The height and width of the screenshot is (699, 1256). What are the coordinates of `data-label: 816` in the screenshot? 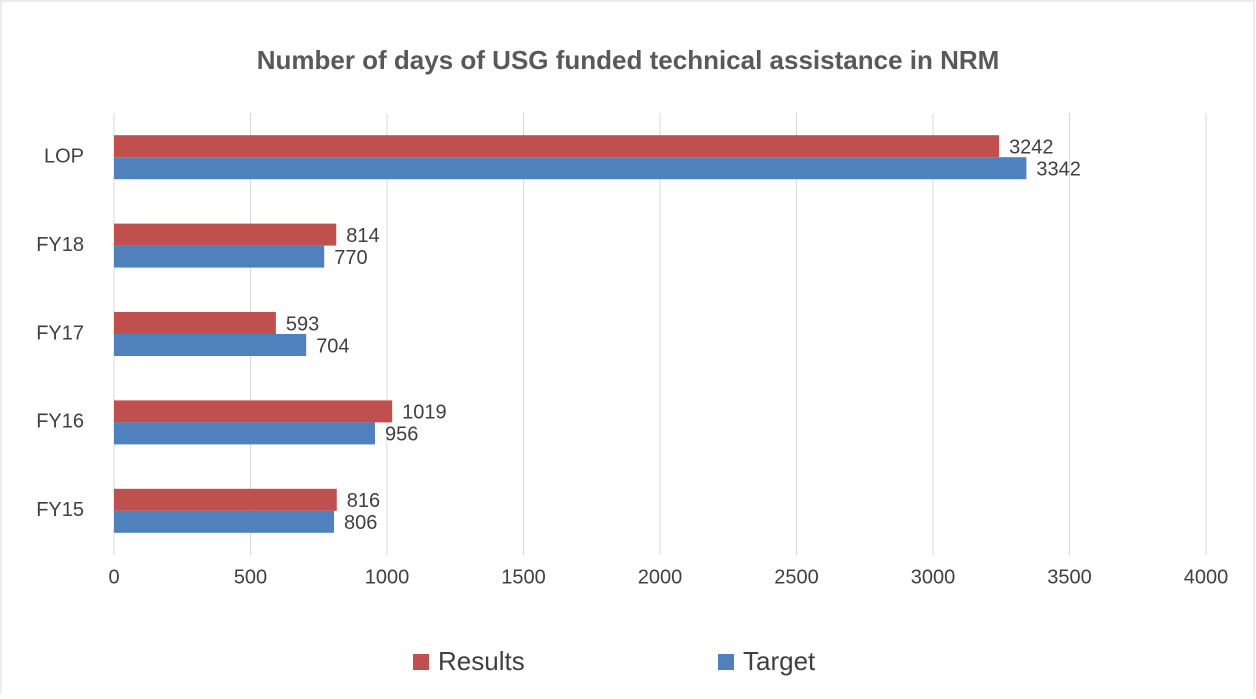 It's located at (363, 501).